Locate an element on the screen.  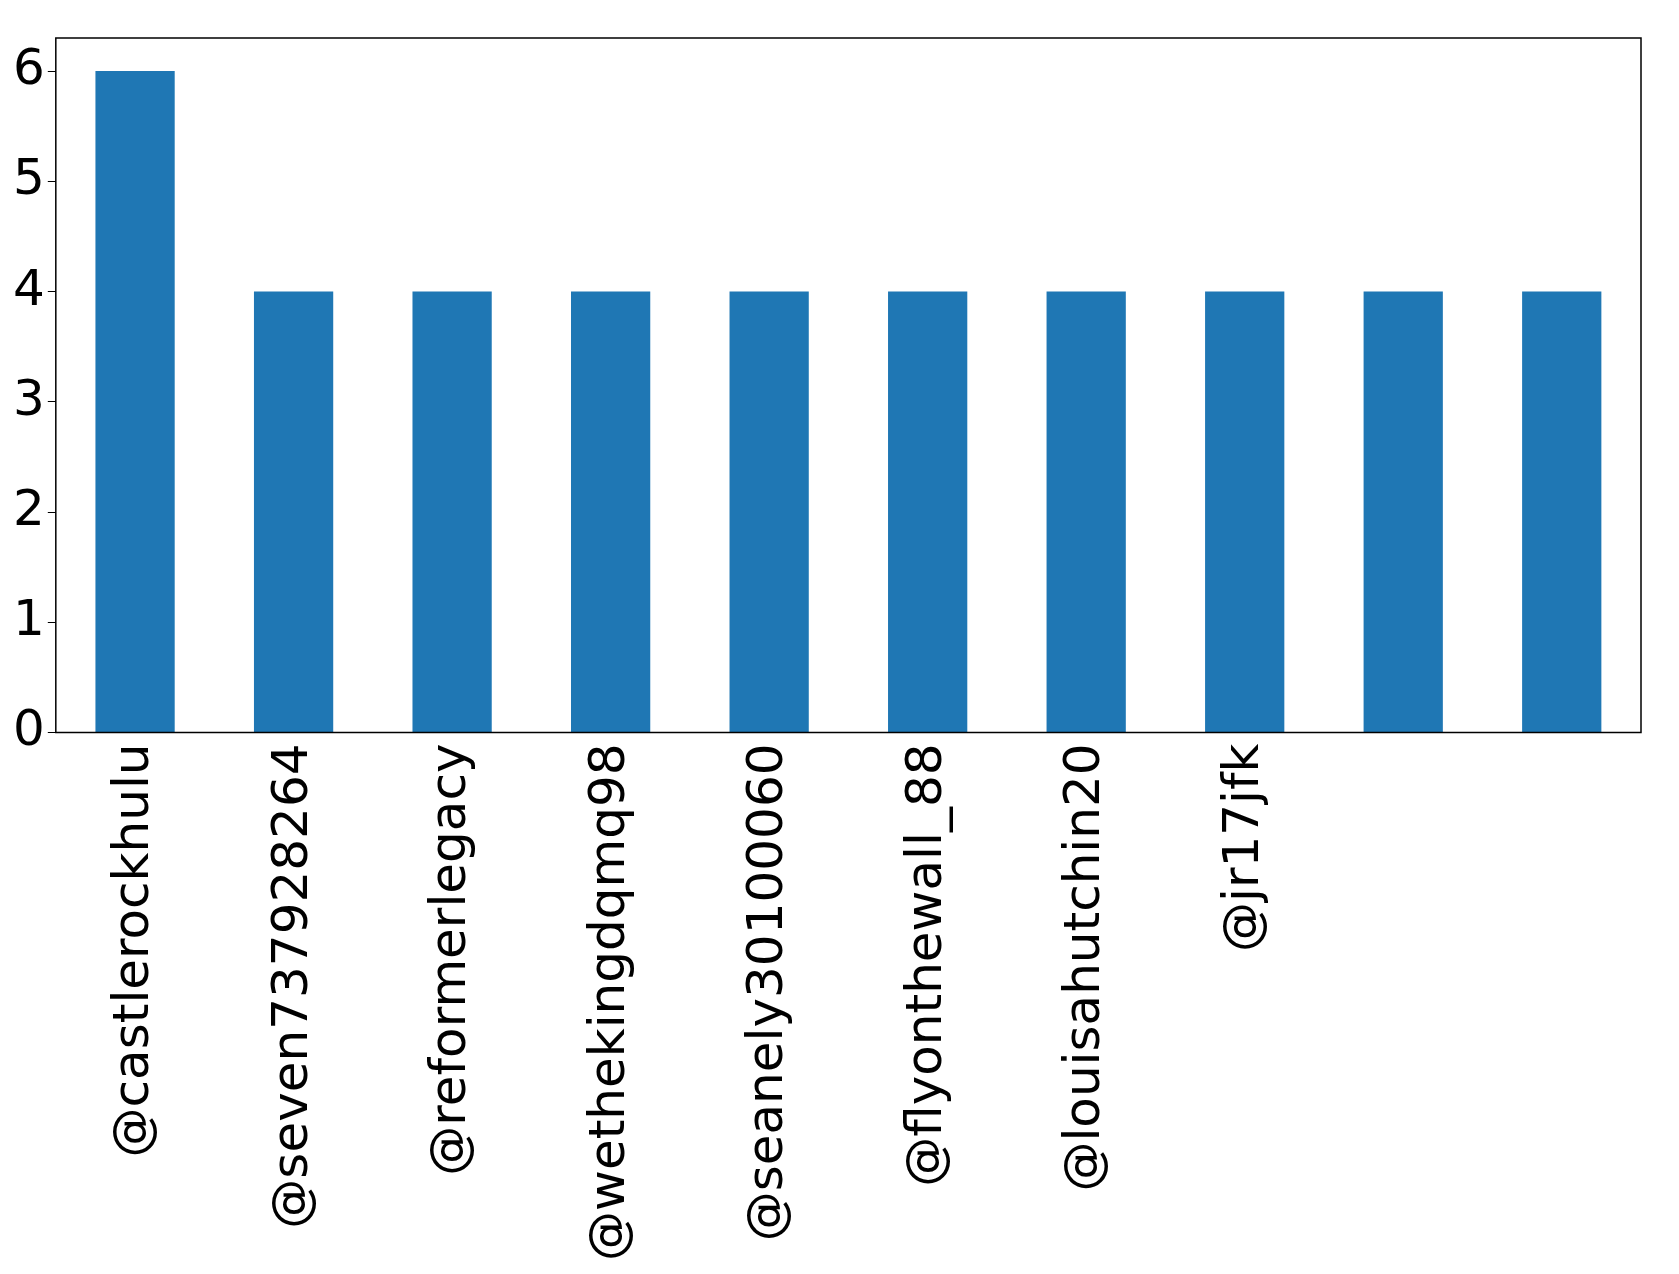
x-tick-label: @louisahutchin20 is located at coordinates (1082, 967).